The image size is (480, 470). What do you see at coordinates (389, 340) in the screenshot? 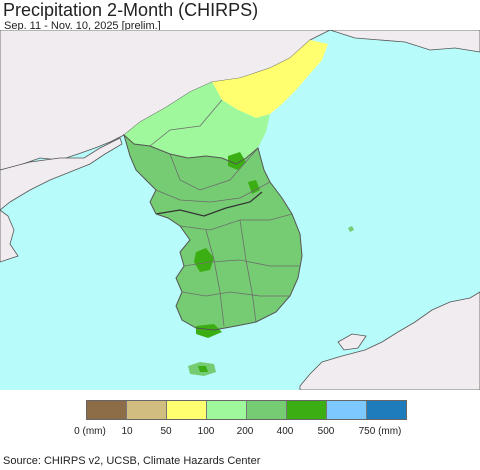
I see `land-japan` at bounding box center [389, 340].